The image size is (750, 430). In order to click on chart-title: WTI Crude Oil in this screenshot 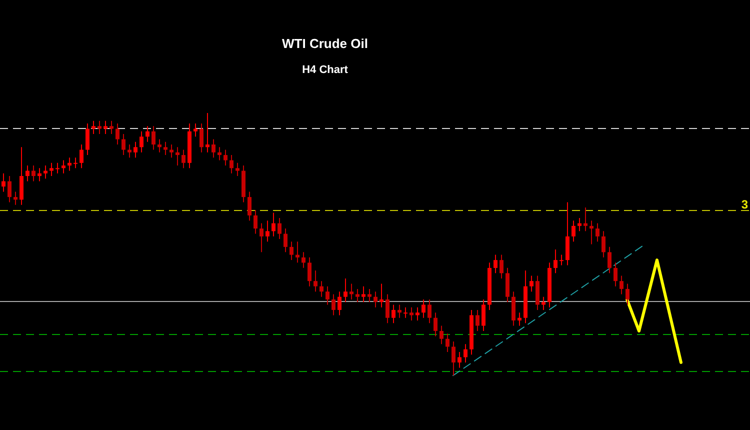, I will do `click(325, 43)`.